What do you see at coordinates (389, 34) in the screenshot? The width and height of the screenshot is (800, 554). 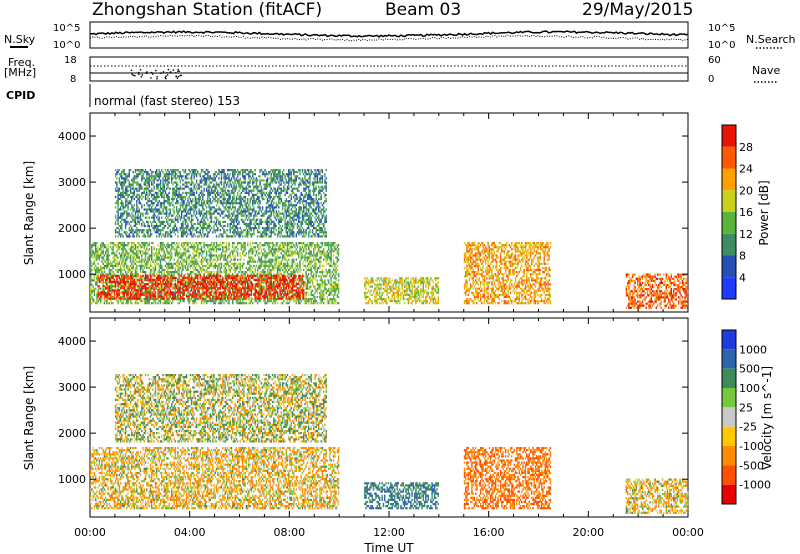 I see `nsky-trace` at bounding box center [389, 34].